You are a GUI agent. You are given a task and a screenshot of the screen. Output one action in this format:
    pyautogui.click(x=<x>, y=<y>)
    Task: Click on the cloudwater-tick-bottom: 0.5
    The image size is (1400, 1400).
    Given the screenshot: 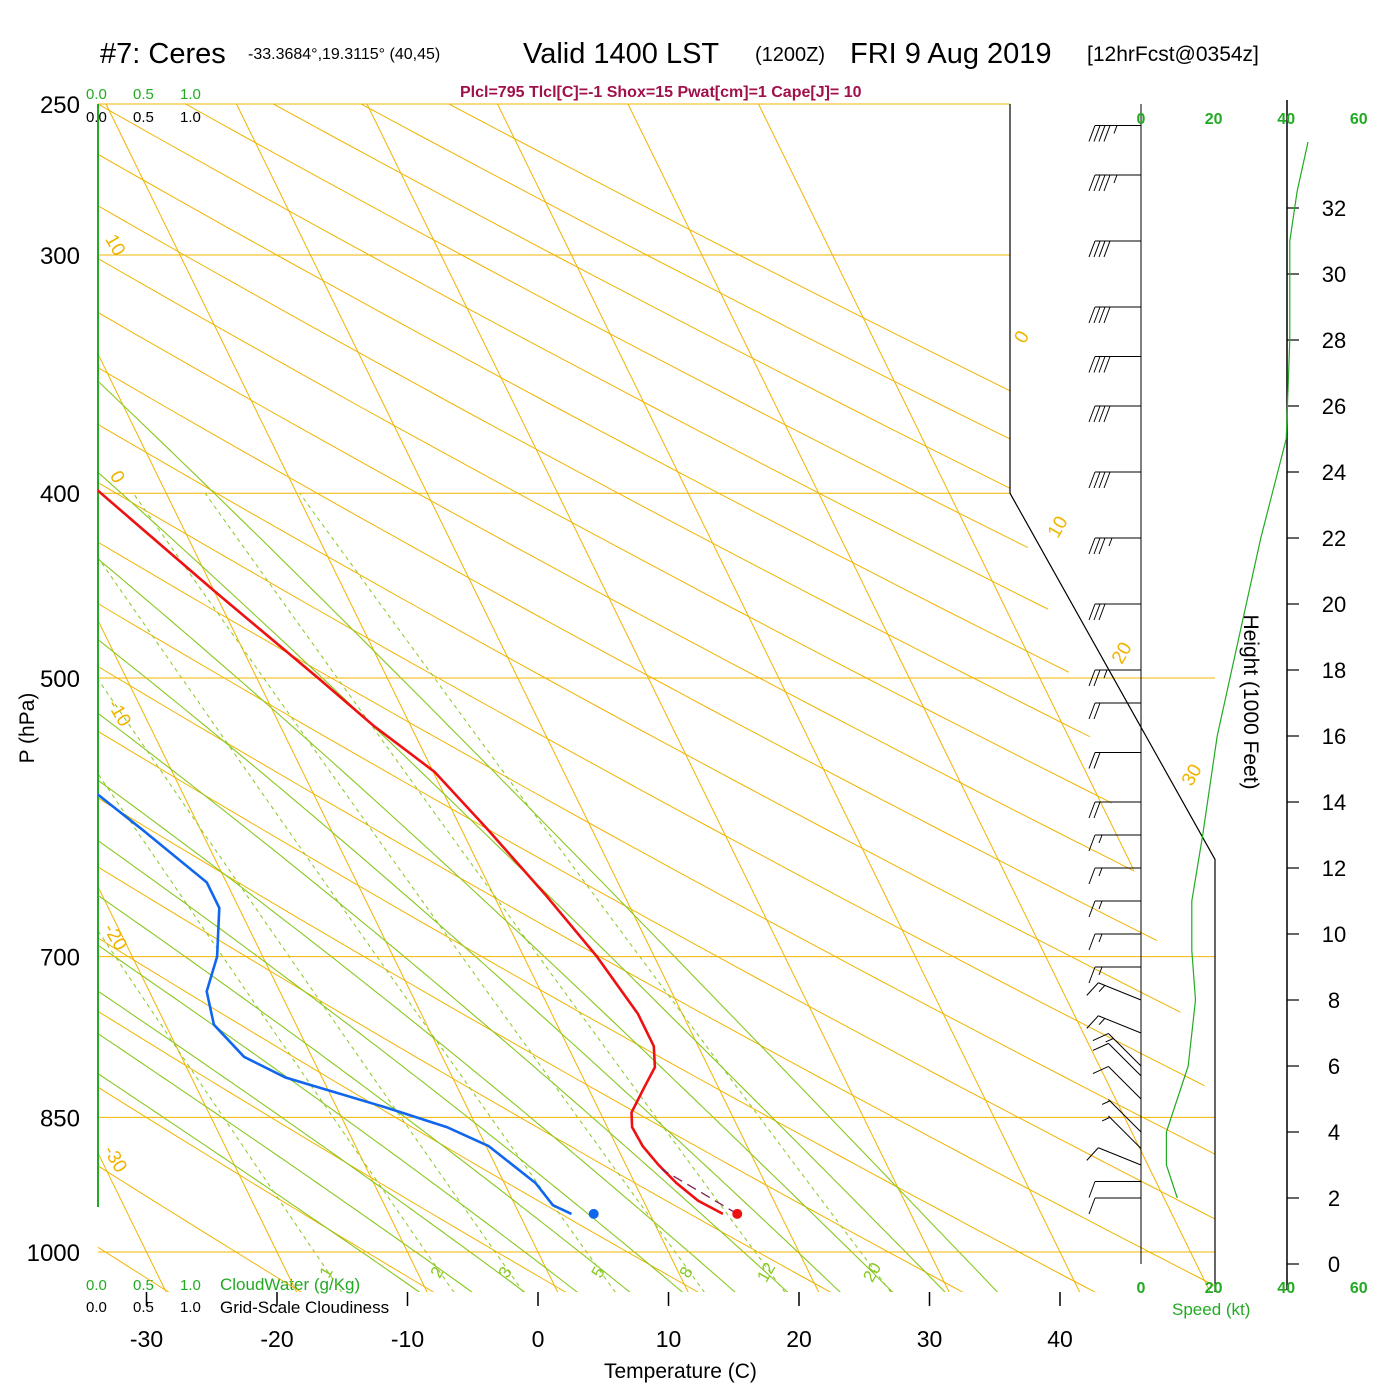 What is the action you would take?
    pyautogui.click(x=143, y=1285)
    